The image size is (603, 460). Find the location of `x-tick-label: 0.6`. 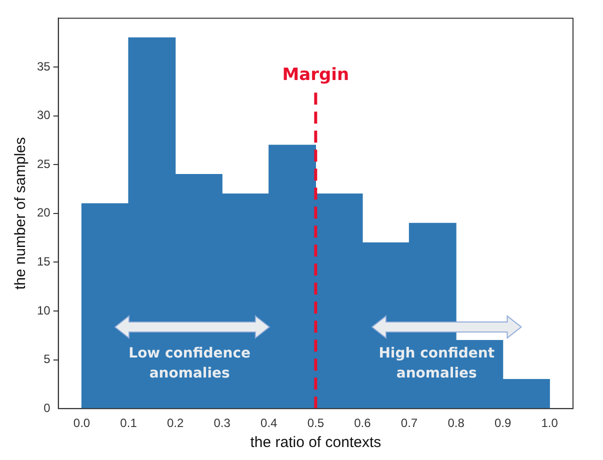

x-tick-label: 0.6 is located at coordinates (363, 423).